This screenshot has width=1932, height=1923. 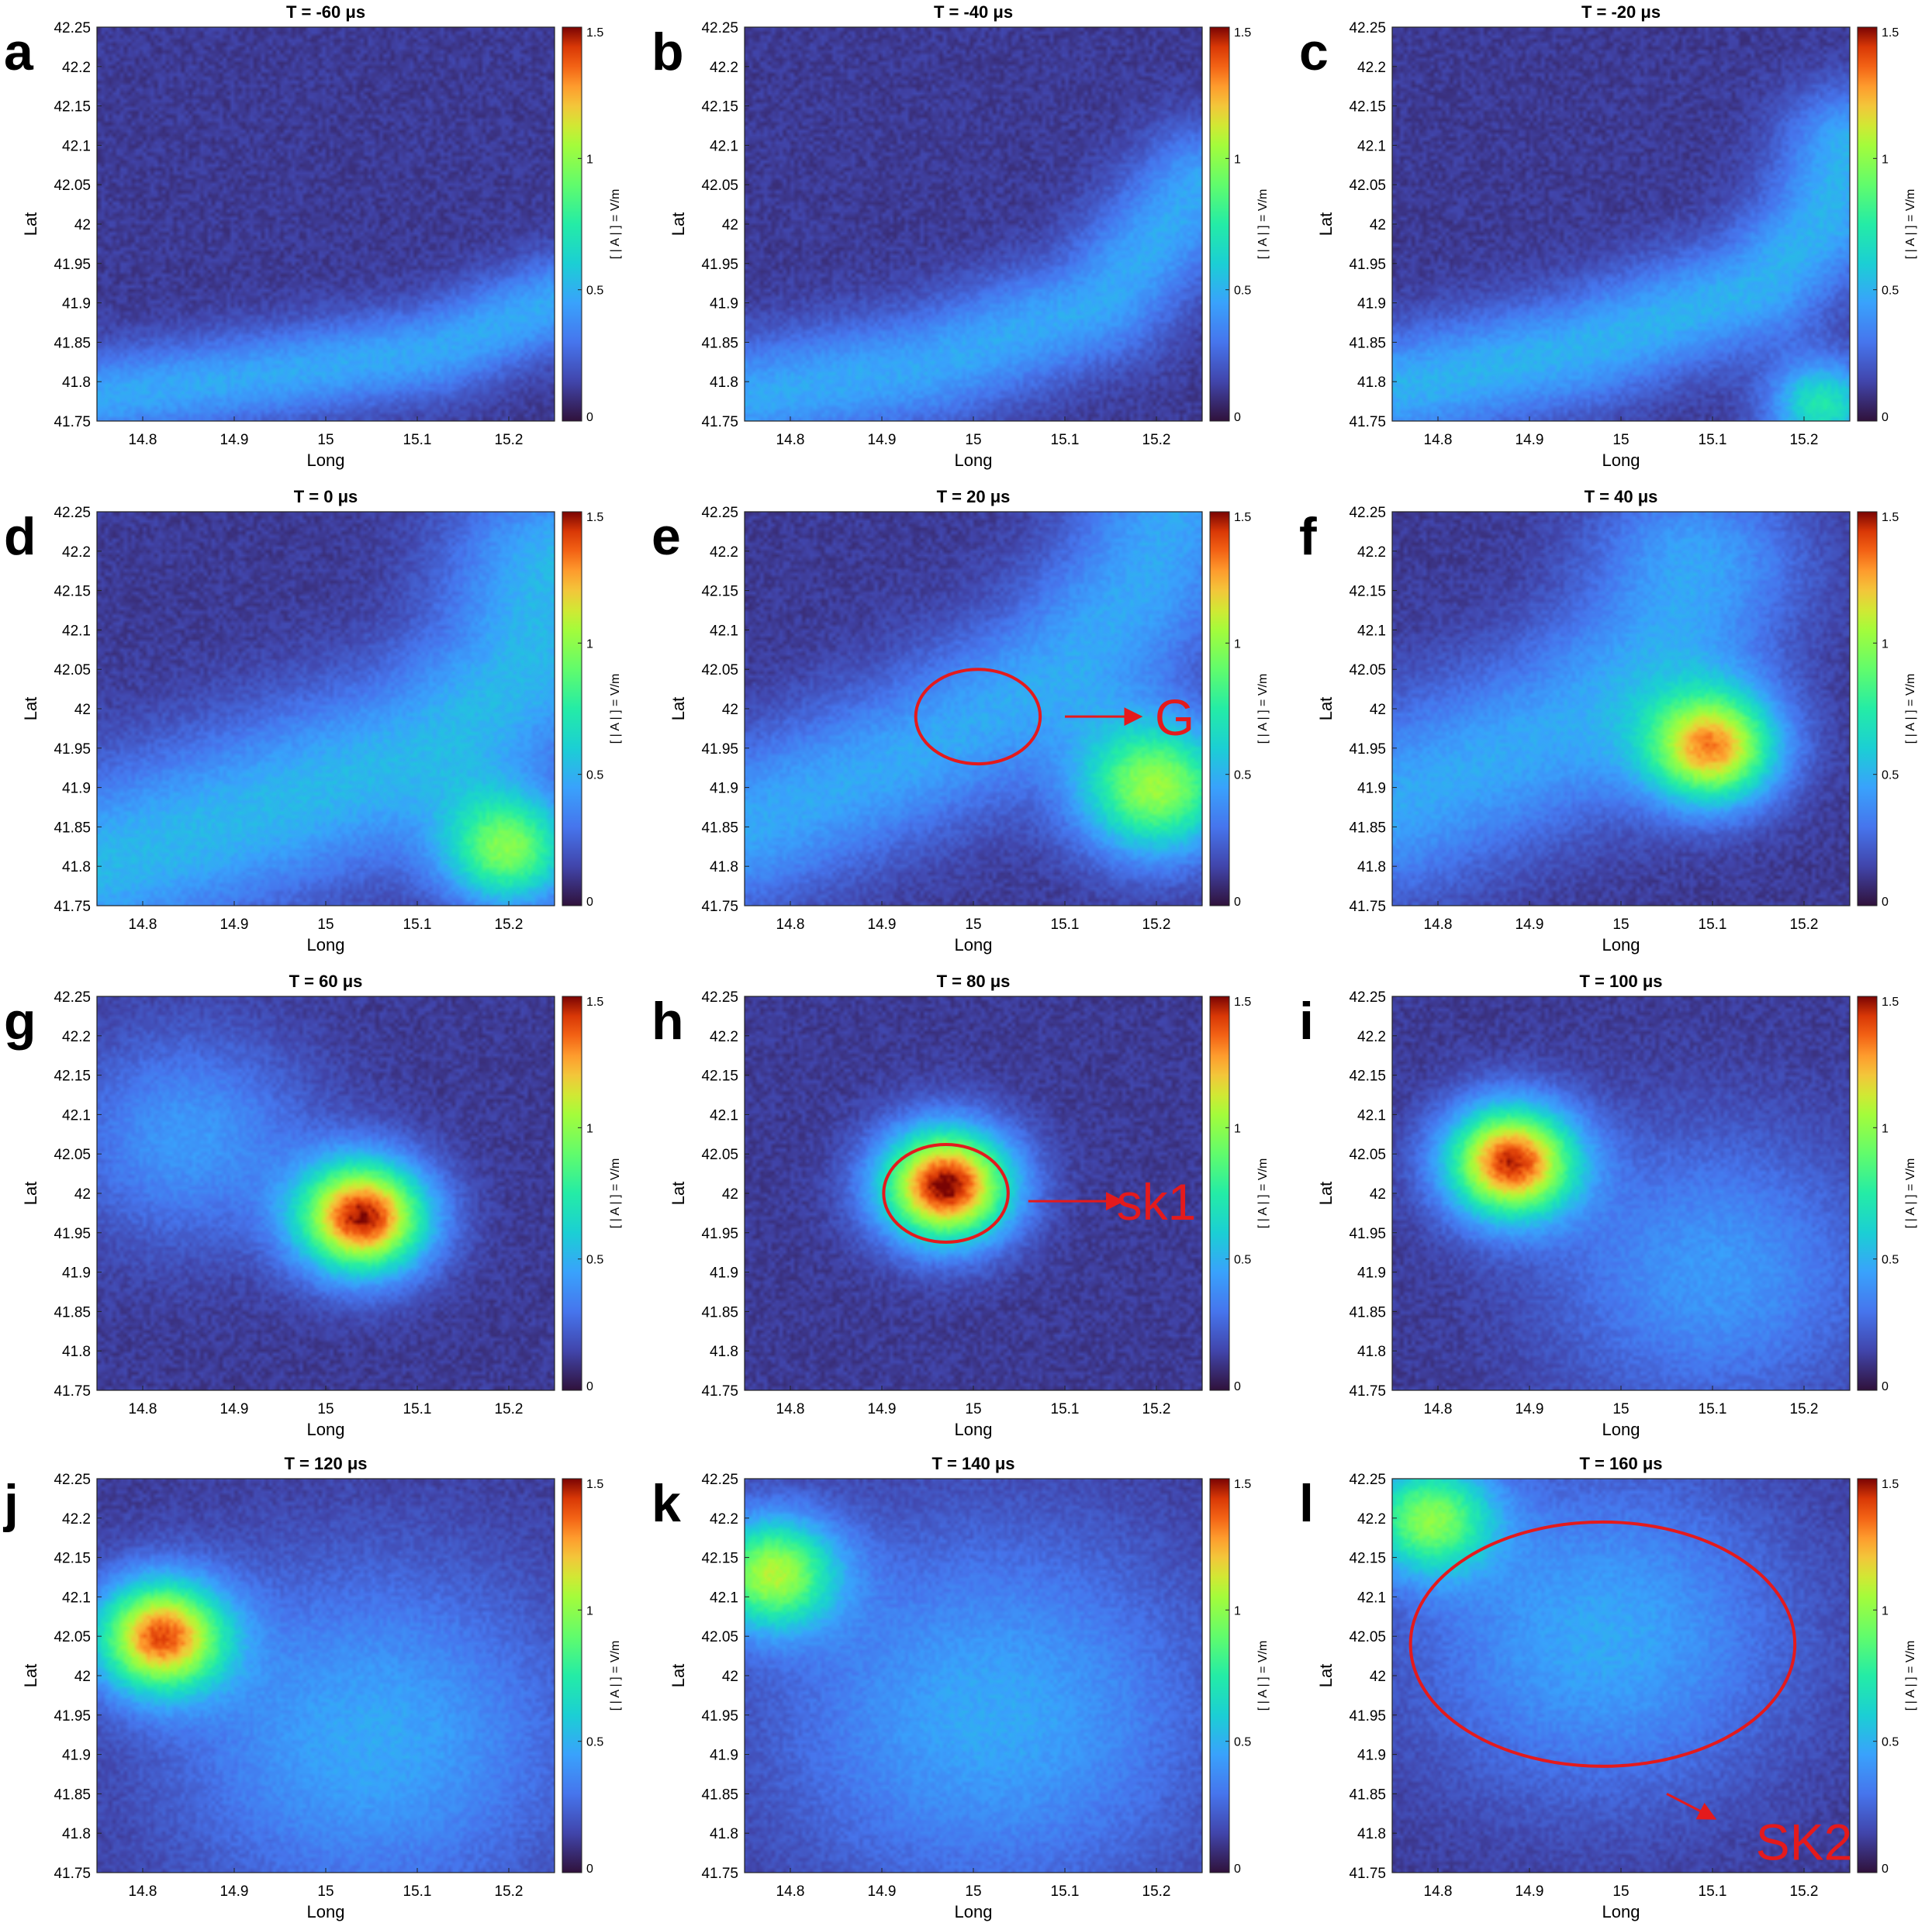 What do you see at coordinates (76, 383) in the screenshot?
I see `y-tick-label: 41.8` at bounding box center [76, 383].